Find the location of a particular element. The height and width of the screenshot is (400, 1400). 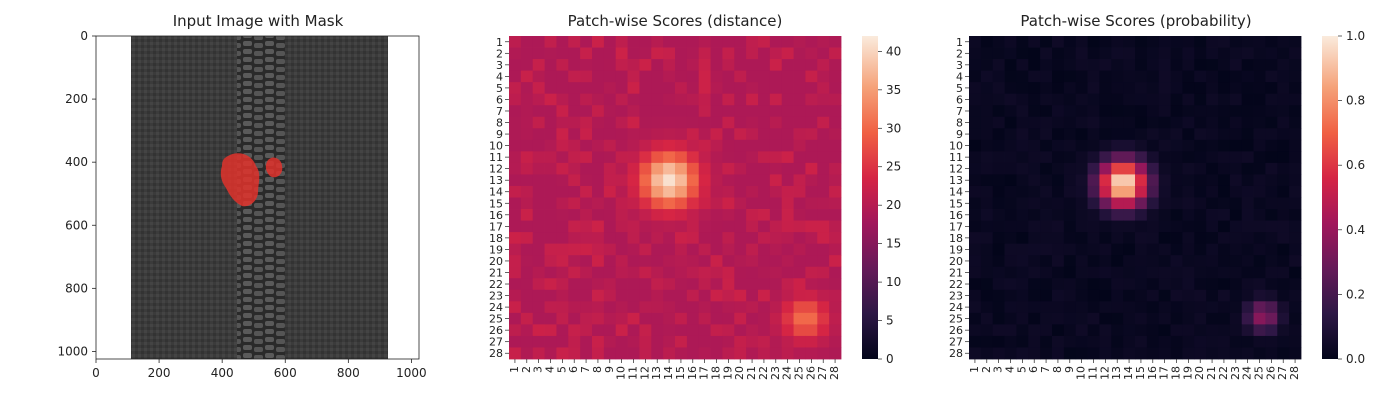

x-tick-label: 27 is located at coordinates (1282, 373).